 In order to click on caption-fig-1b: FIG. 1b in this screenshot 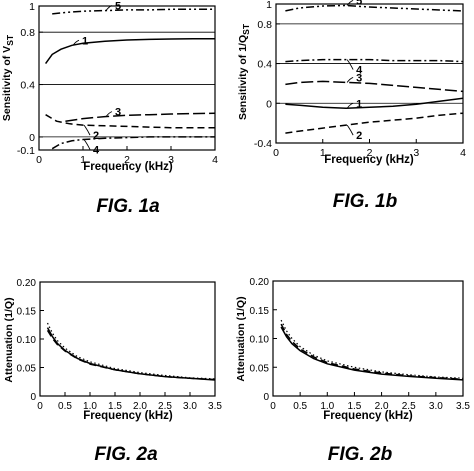, I will do `click(365, 201)`.